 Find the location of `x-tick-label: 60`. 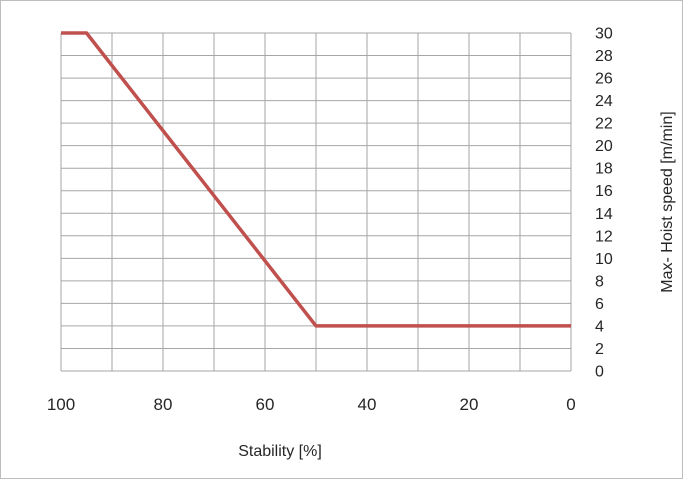

x-tick-label: 60 is located at coordinates (265, 404).